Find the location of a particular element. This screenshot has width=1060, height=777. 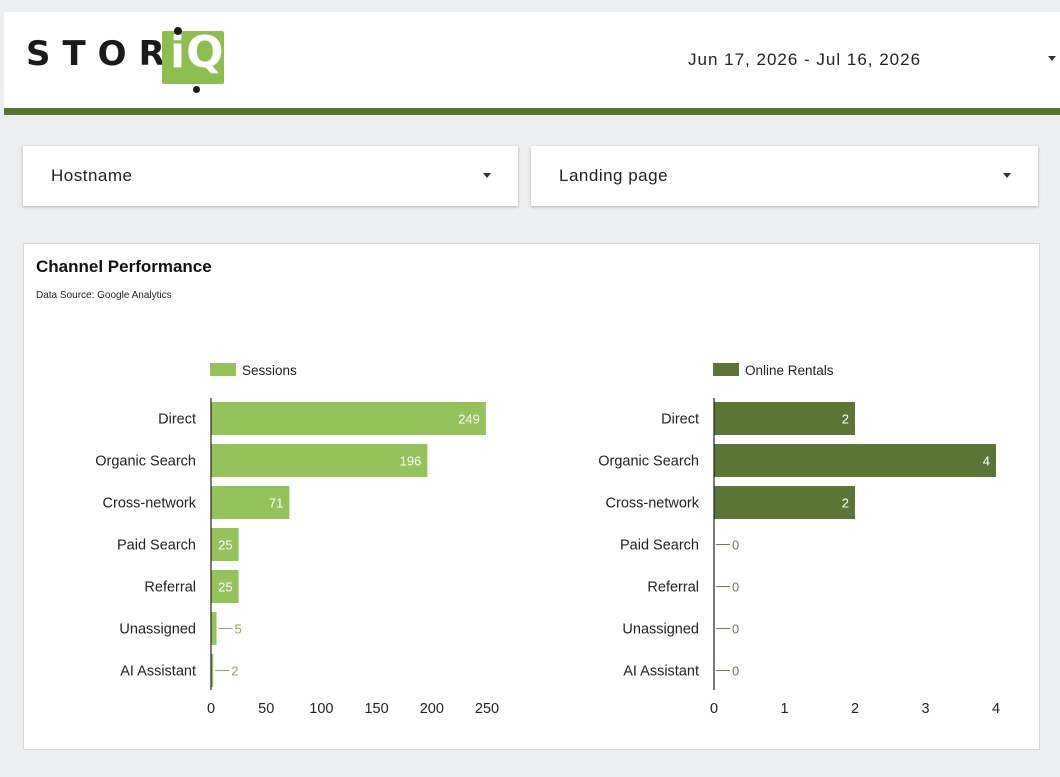

sessions-data-label: 196 is located at coordinates (411, 461).